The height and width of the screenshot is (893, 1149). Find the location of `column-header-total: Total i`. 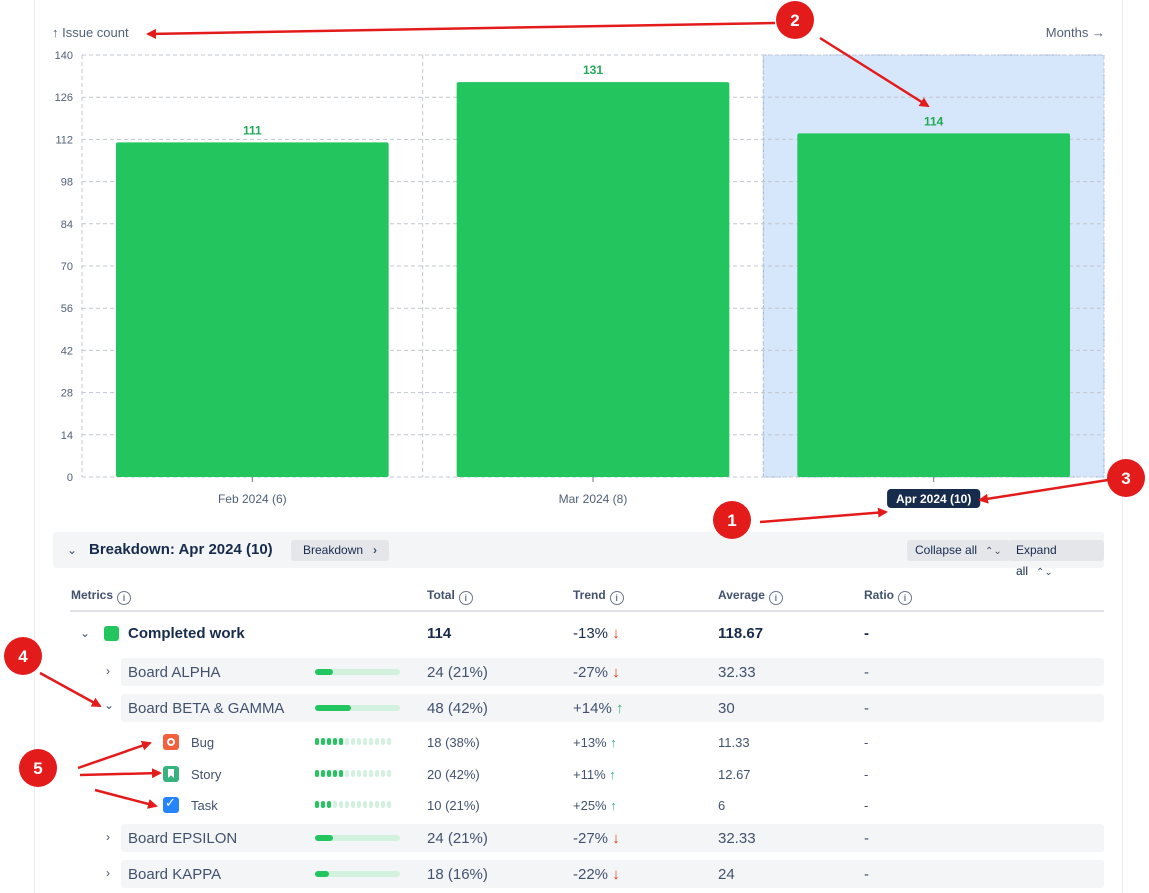

column-header-total: Total i is located at coordinates (450, 596).